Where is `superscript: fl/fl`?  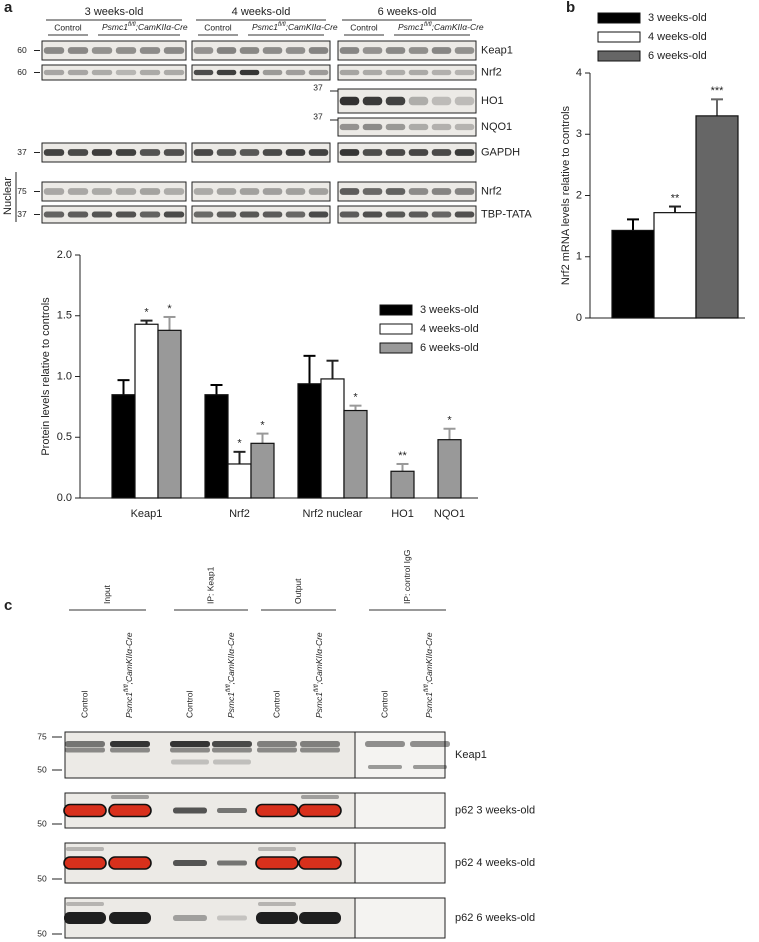 superscript: fl/fl is located at coordinates (427, 688).